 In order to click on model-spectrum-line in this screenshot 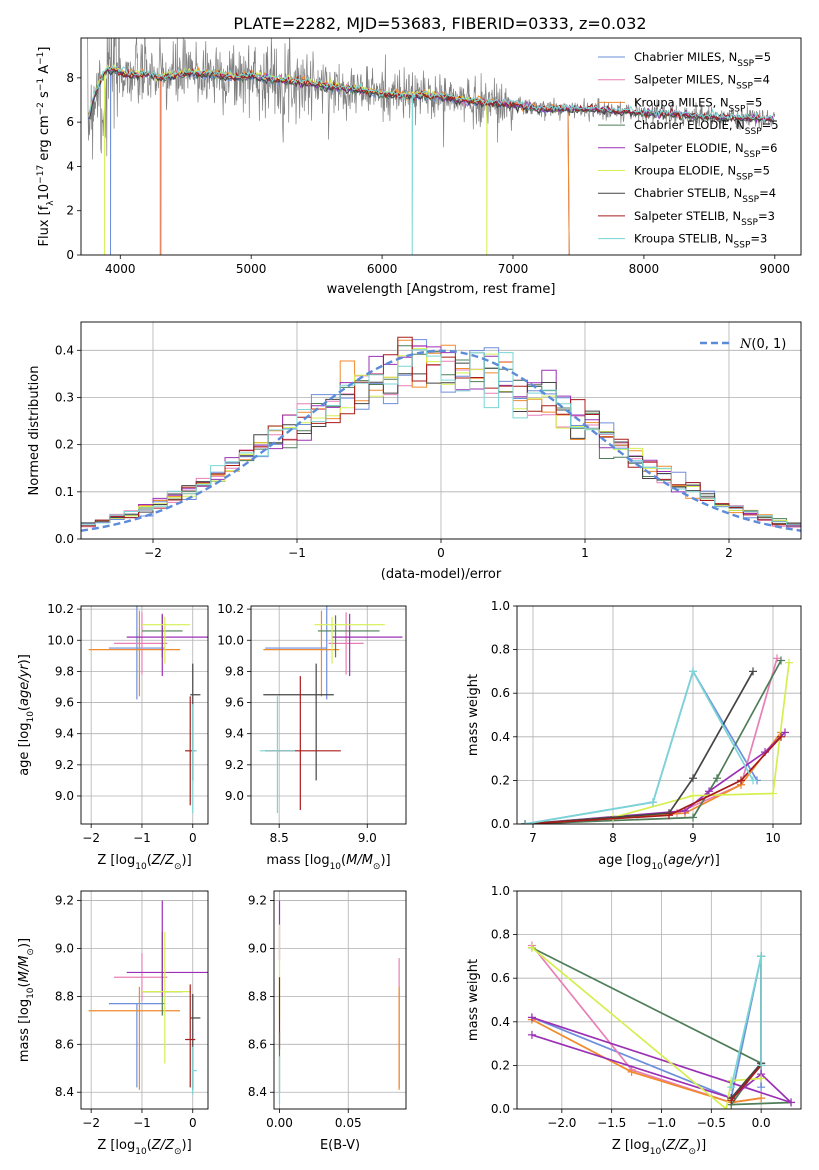, I will do `click(431, 160)`.